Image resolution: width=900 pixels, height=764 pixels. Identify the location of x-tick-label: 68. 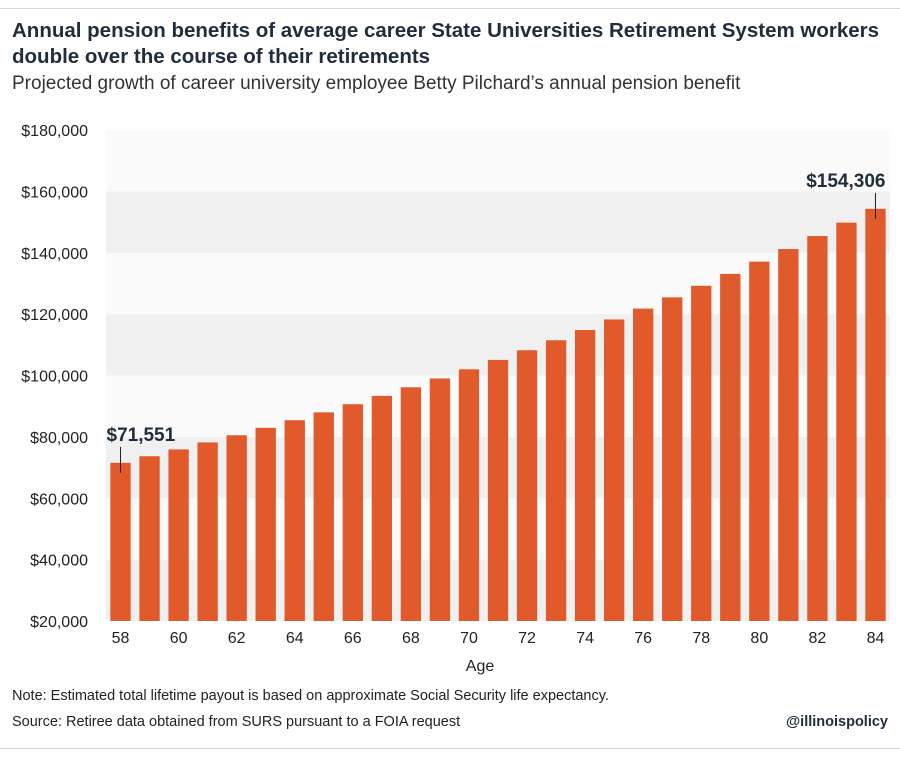
(411, 638).